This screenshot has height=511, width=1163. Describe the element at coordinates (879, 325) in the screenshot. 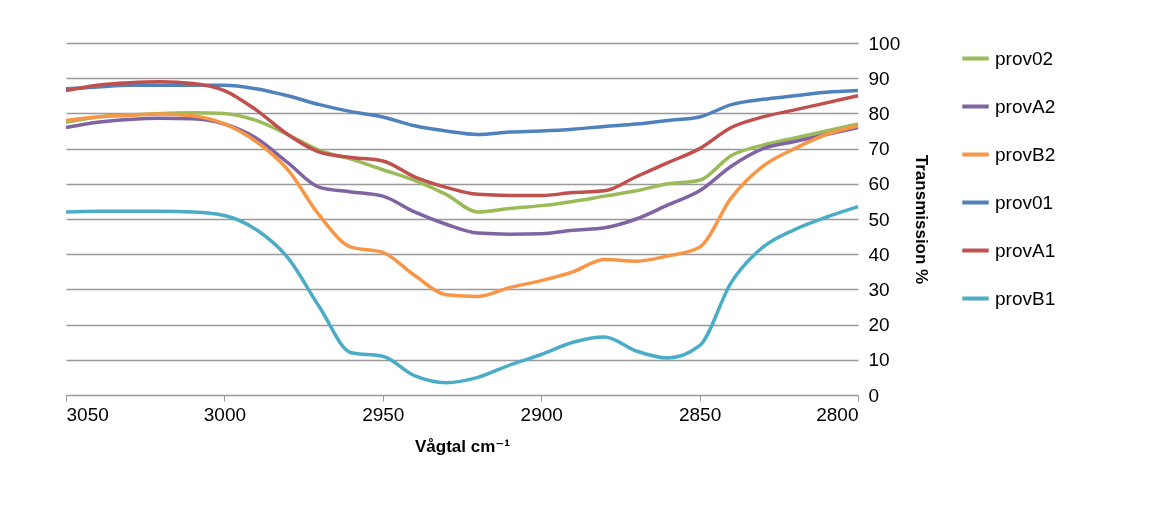

I see `y-tick-label: 20` at that location.